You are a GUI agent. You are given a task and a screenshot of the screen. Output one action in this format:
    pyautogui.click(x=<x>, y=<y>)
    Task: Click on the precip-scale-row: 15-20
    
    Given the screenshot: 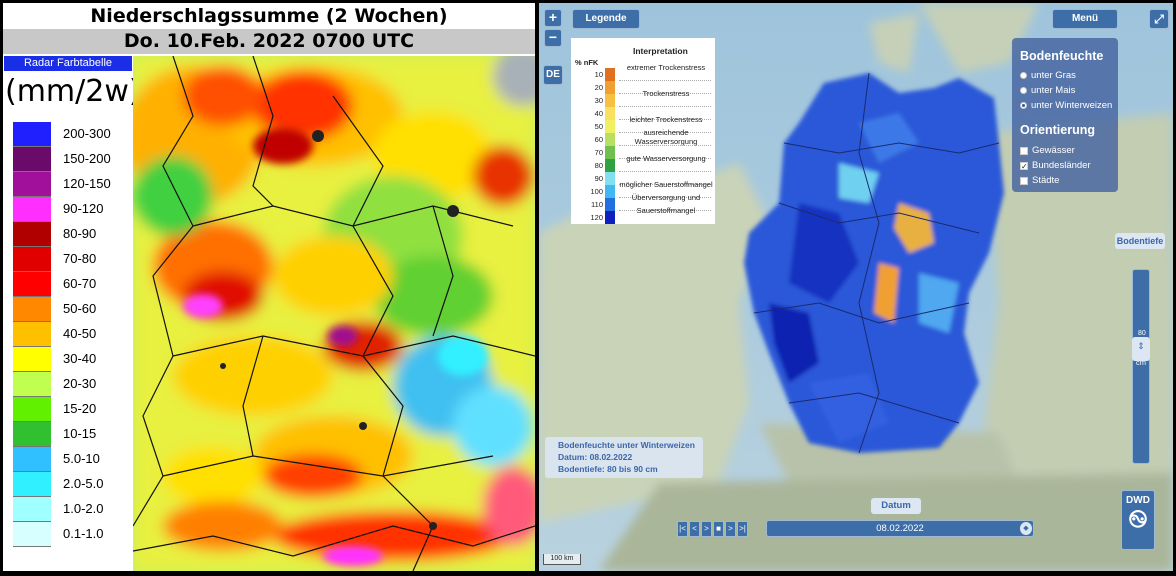 What is the action you would take?
    pyautogui.click(x=72, y=409)
    